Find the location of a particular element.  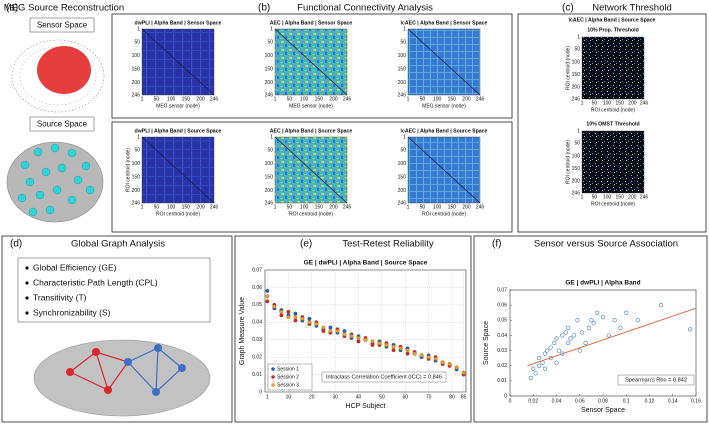

y-tick-label: 0.06 is located at coordinates (502, 305).